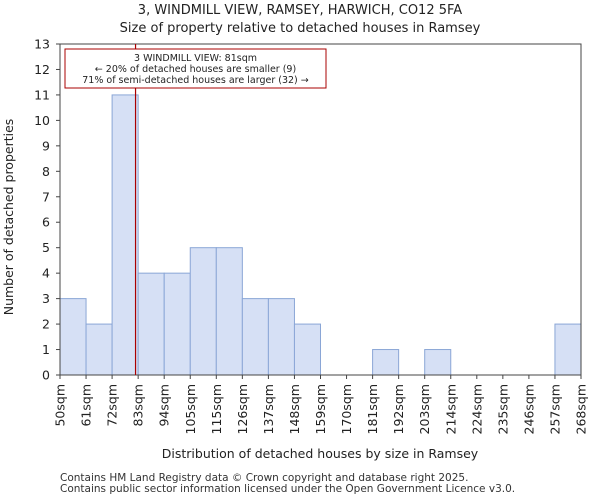 The height and width of the screenshot is (500, 600). I want to click on annotation-box, so click(195, 68).